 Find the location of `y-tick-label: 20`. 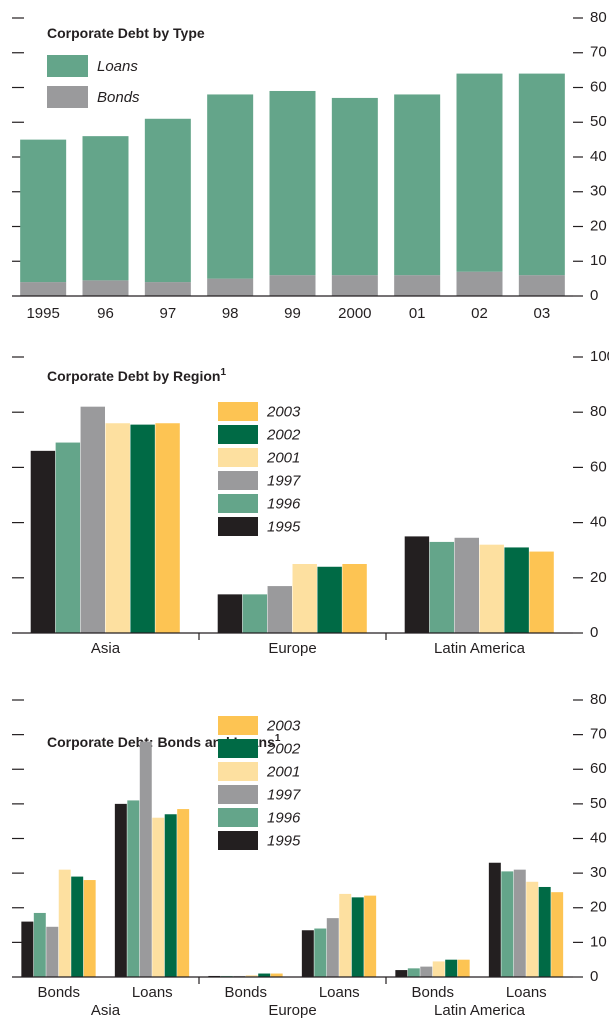

y-tick-label: 20 is located at coordinates (598, 577).